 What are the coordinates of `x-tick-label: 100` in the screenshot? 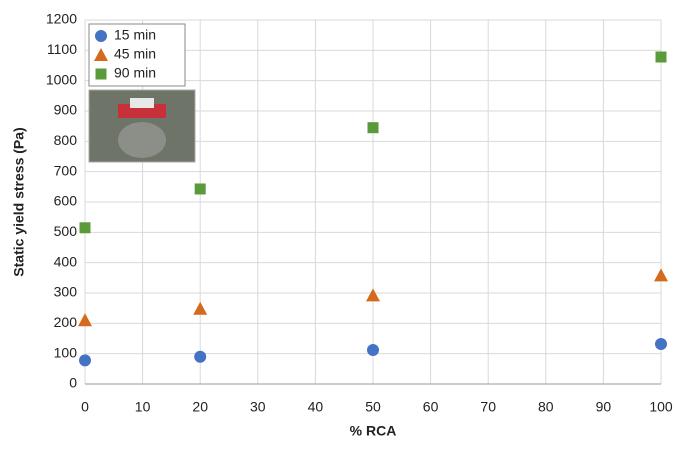 It's located at (661, 407).